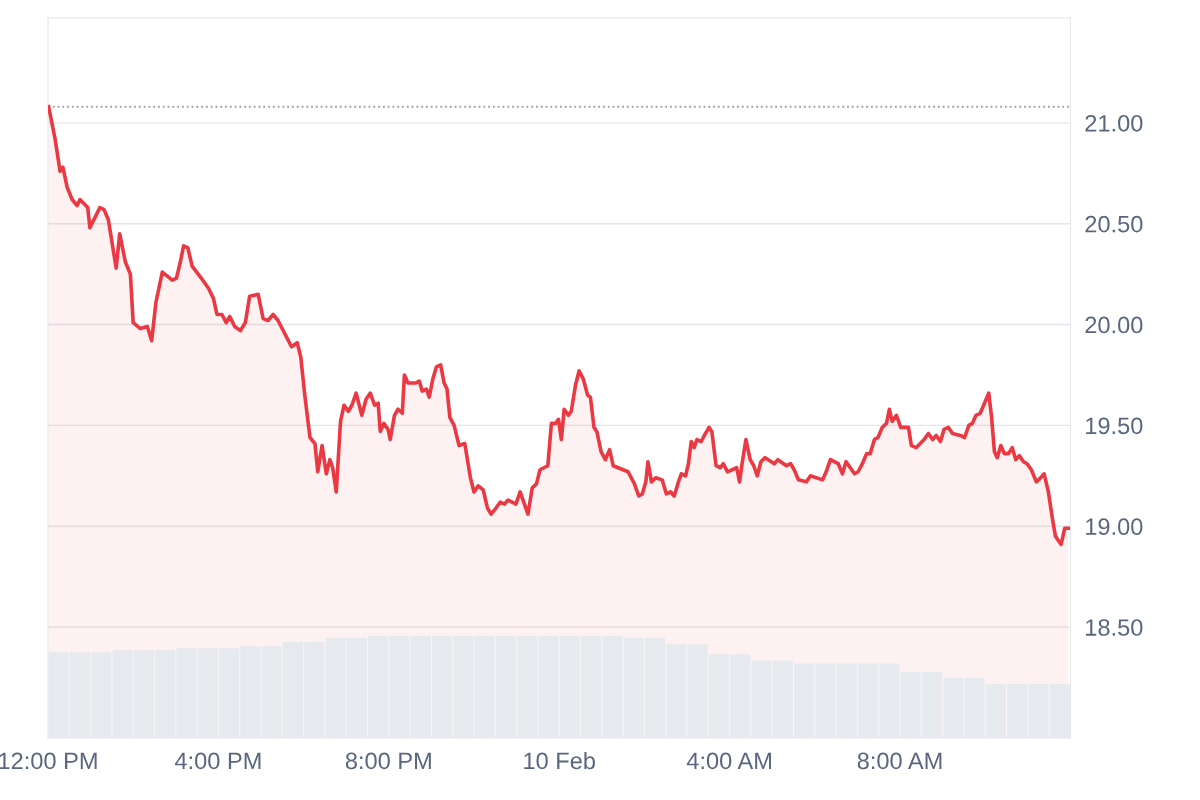 The width and height of the screenshot is (1200, 800). Describe the element at coordinates (48, 761) in the screenshot. I see `x-tick-label: 12:00 PM` at that location.